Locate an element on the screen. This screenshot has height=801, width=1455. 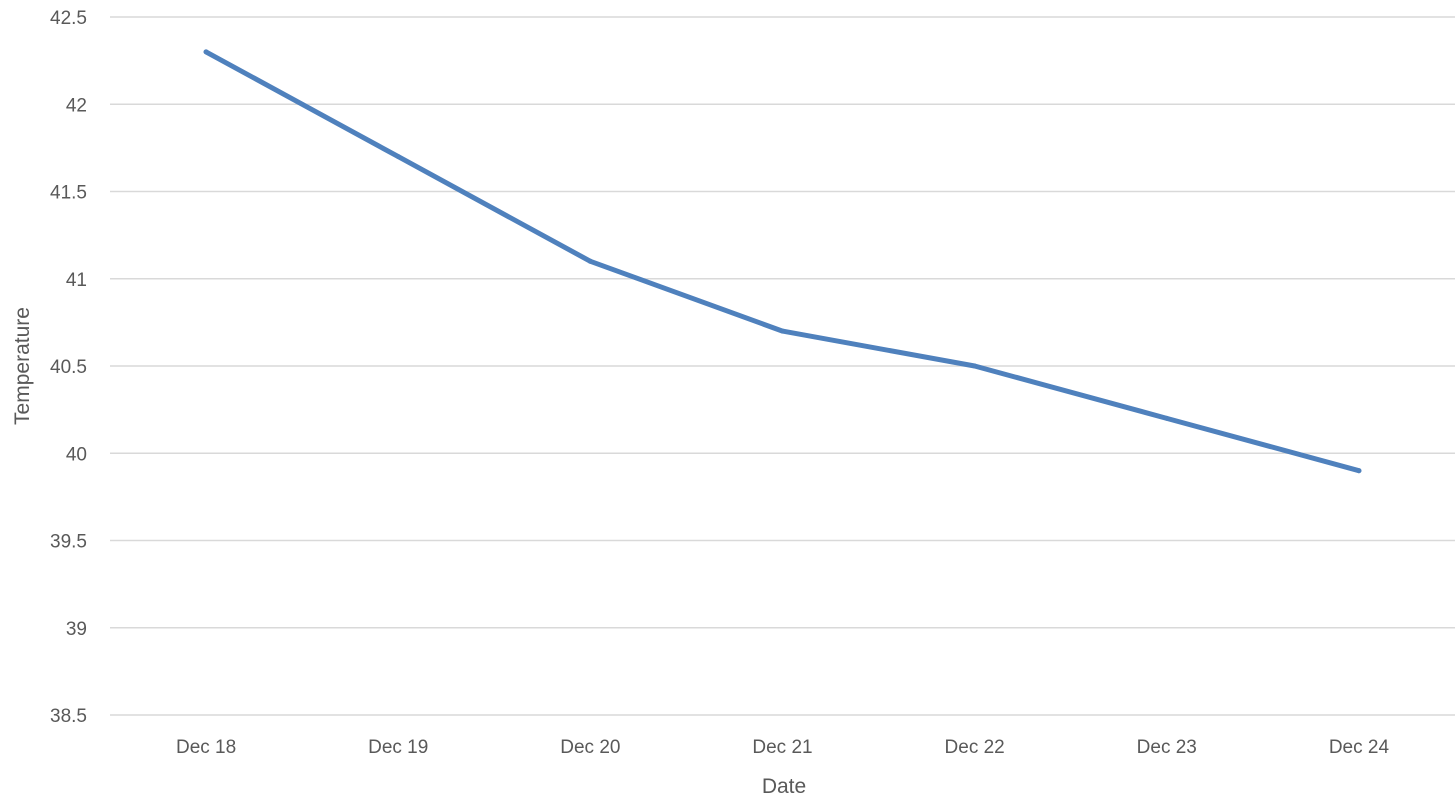
y-tick-label: 38.5 is located at coordinates (68, 716).